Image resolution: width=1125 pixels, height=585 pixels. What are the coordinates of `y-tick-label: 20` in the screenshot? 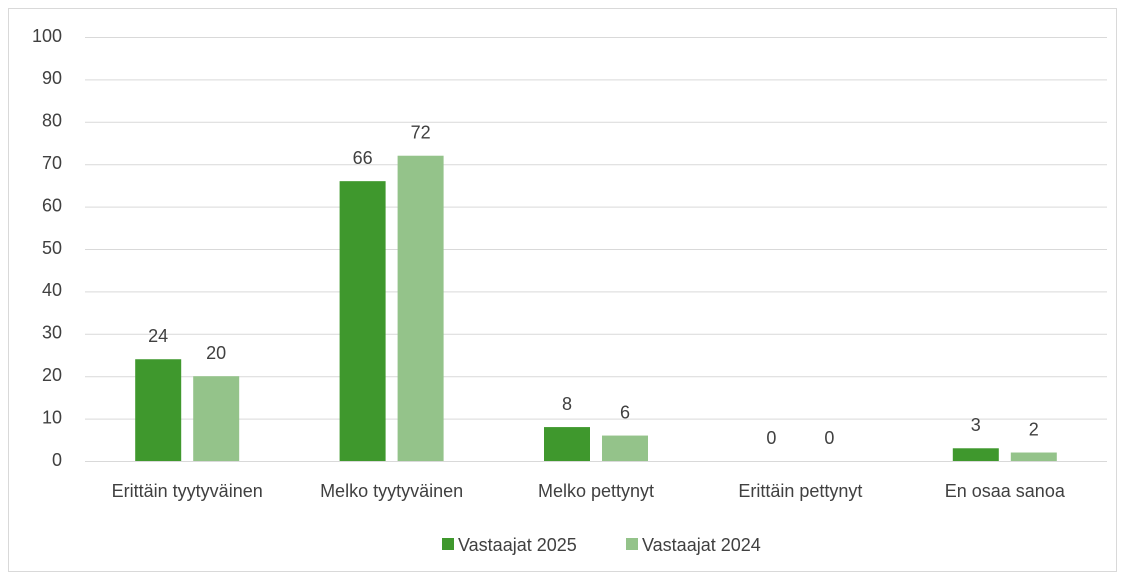 It's located at (52, 375).